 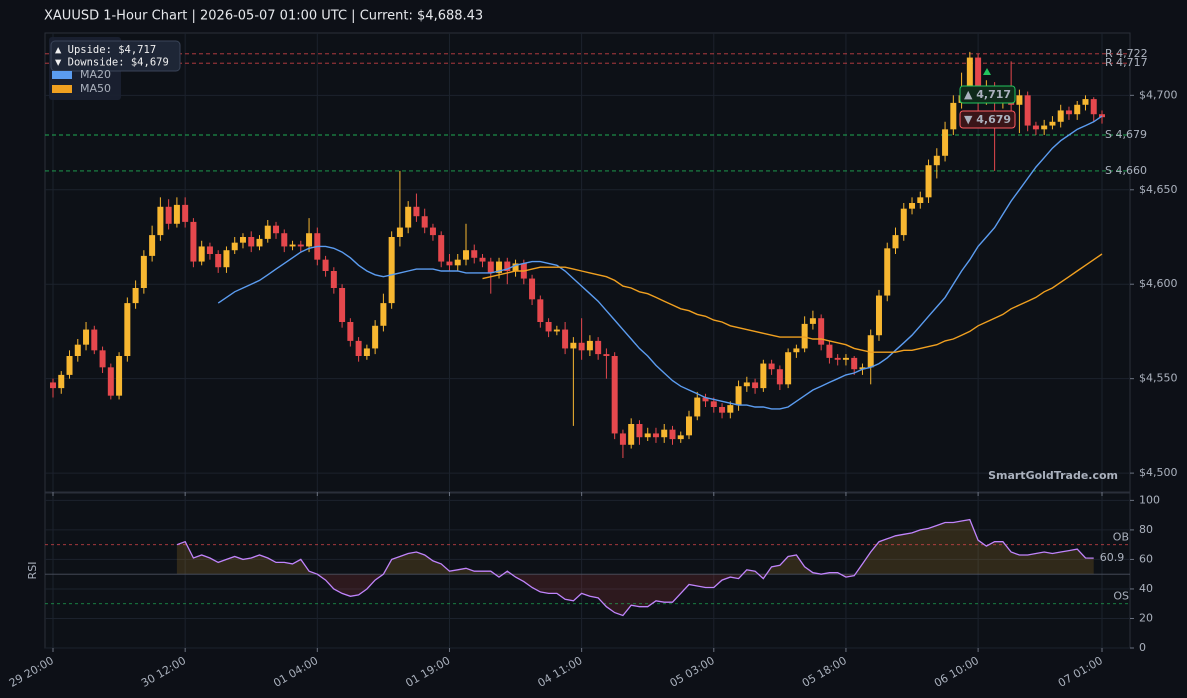 I want to click on legend-label: MA20, so click(x=95, y=74).